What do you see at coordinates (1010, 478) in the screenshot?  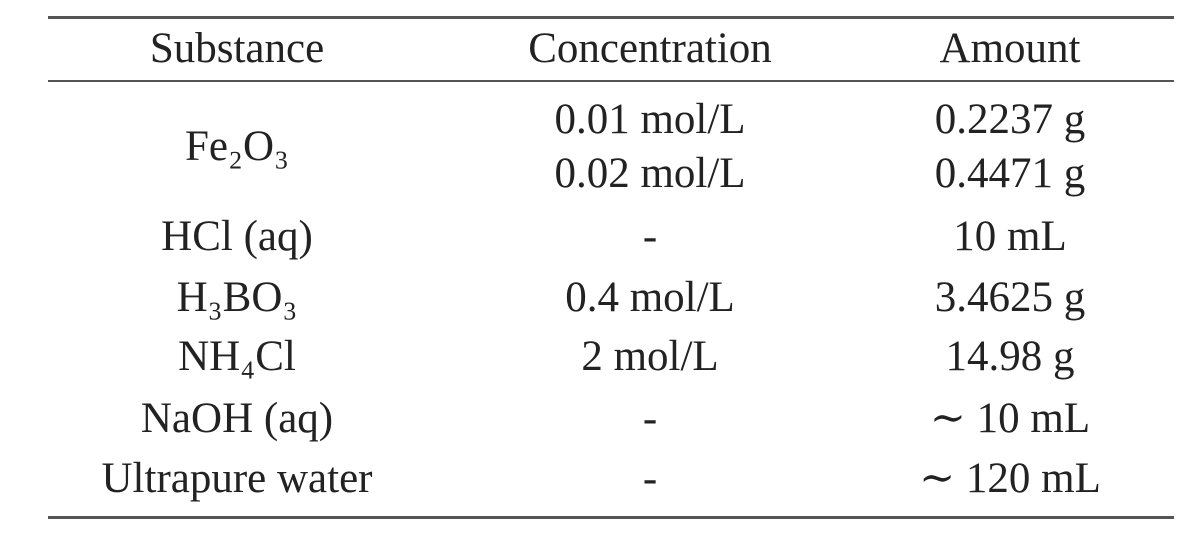 I see `amount-cell: ∼ 120 mL` at bounding box center [1010, 478].